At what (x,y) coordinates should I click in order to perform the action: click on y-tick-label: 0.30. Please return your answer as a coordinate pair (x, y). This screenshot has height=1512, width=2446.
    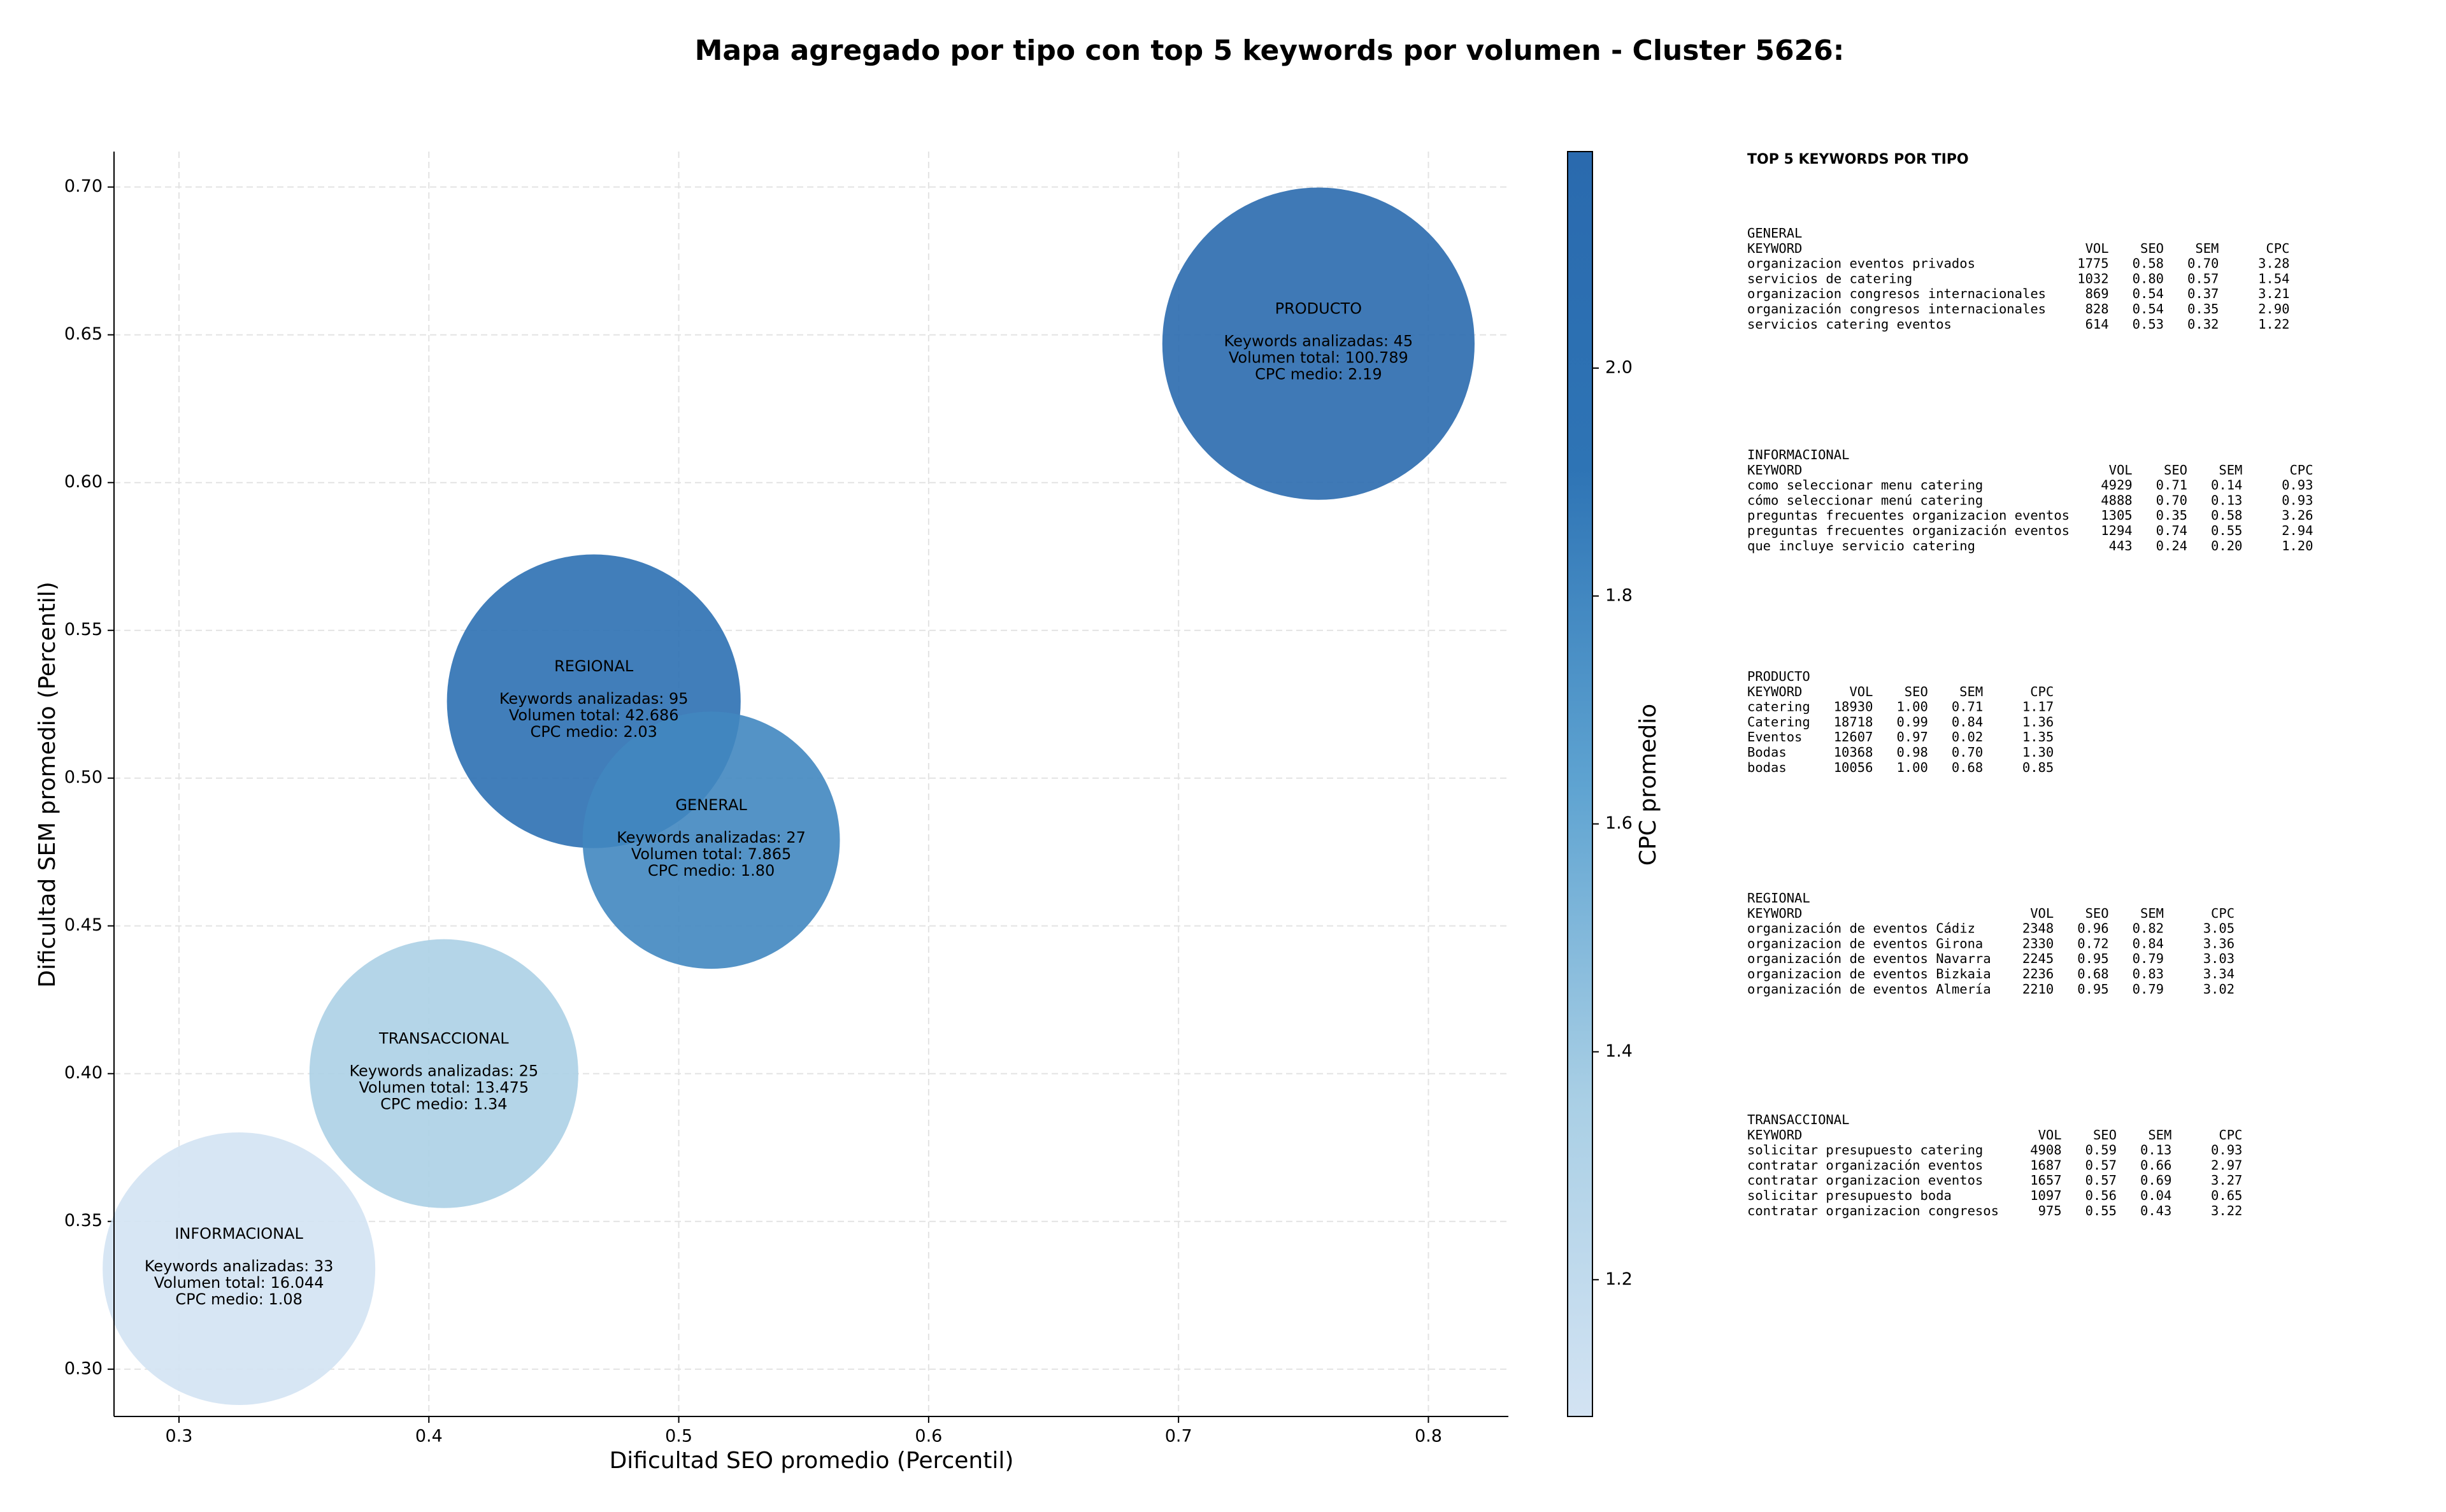
    Looking at the image, I should click on (84, 1368).